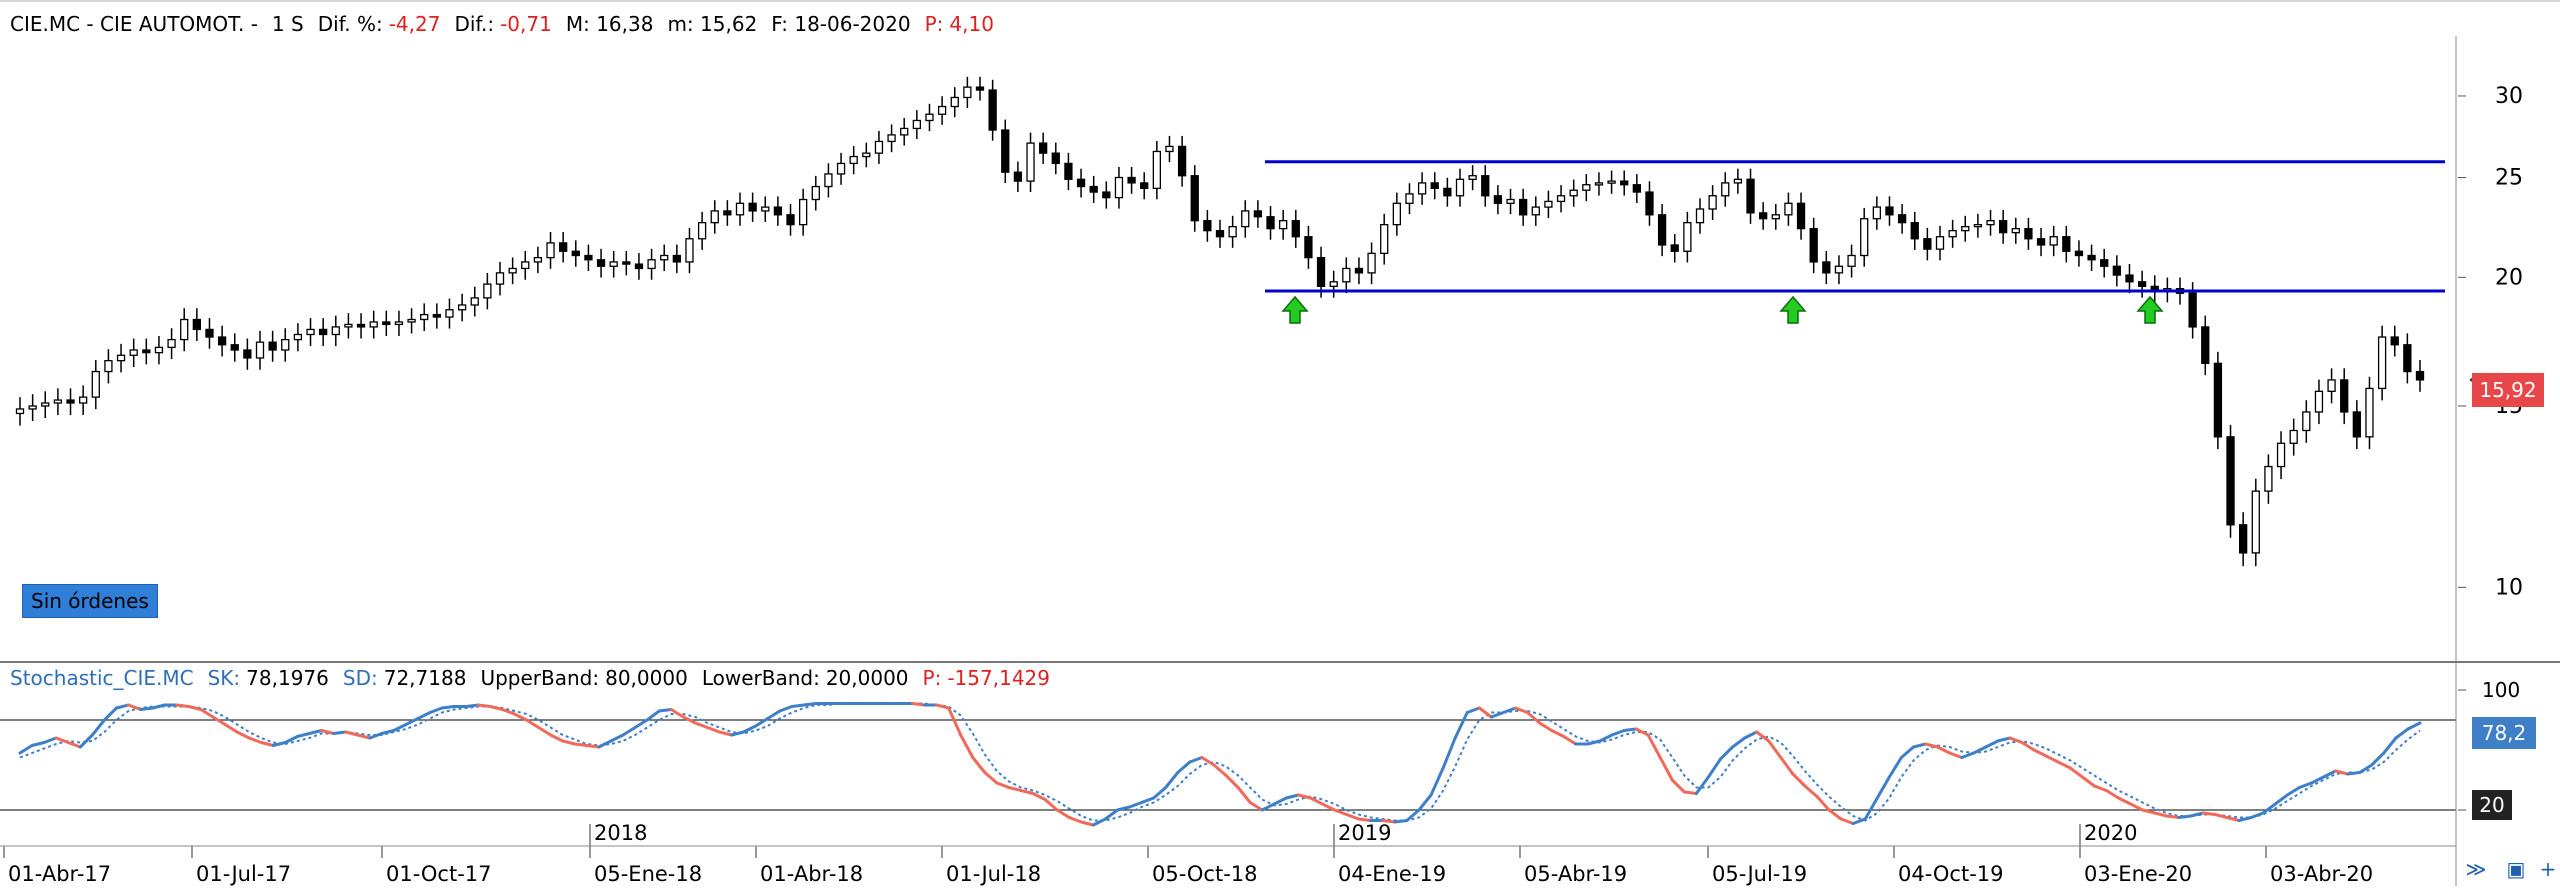 The height and width of the screenshot is (890, 2560). I want to click on price-tick-label: 10, so click(2509, 587).